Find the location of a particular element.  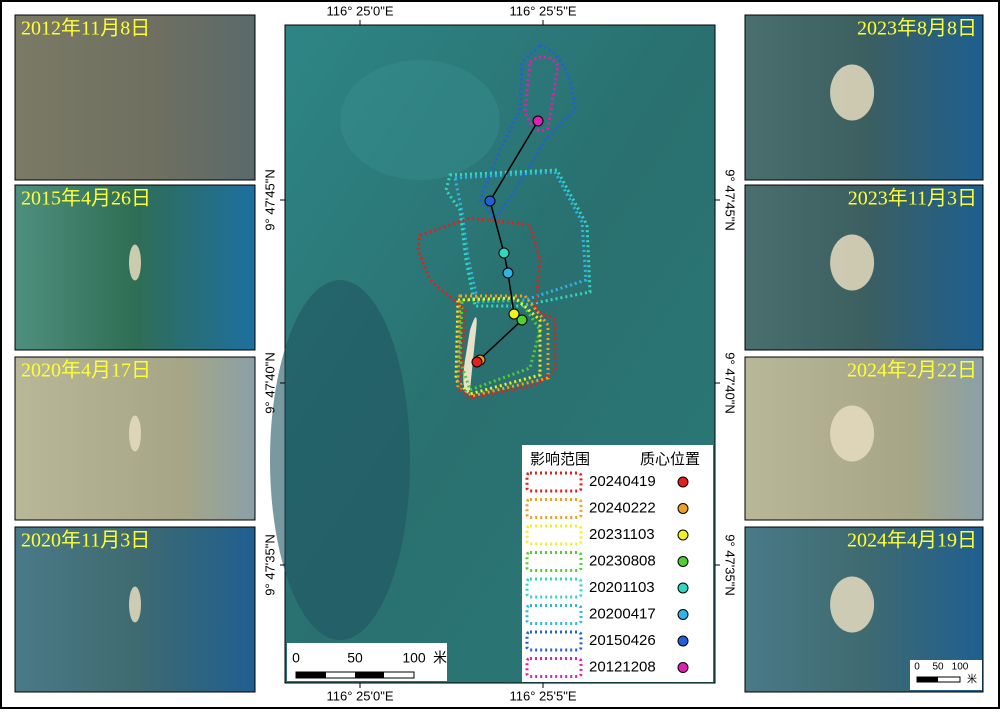

scalebar-unit: 米 is located at coordinates (440, 658).